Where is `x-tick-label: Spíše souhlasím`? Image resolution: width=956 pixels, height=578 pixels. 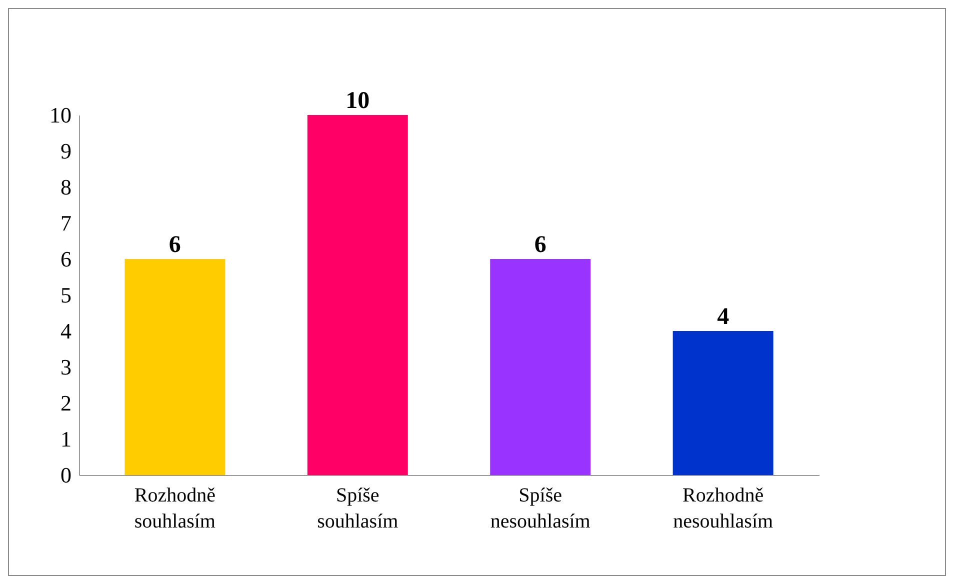 x-tick-label: Spíše souhlasím is located at coordinates (358, 508).